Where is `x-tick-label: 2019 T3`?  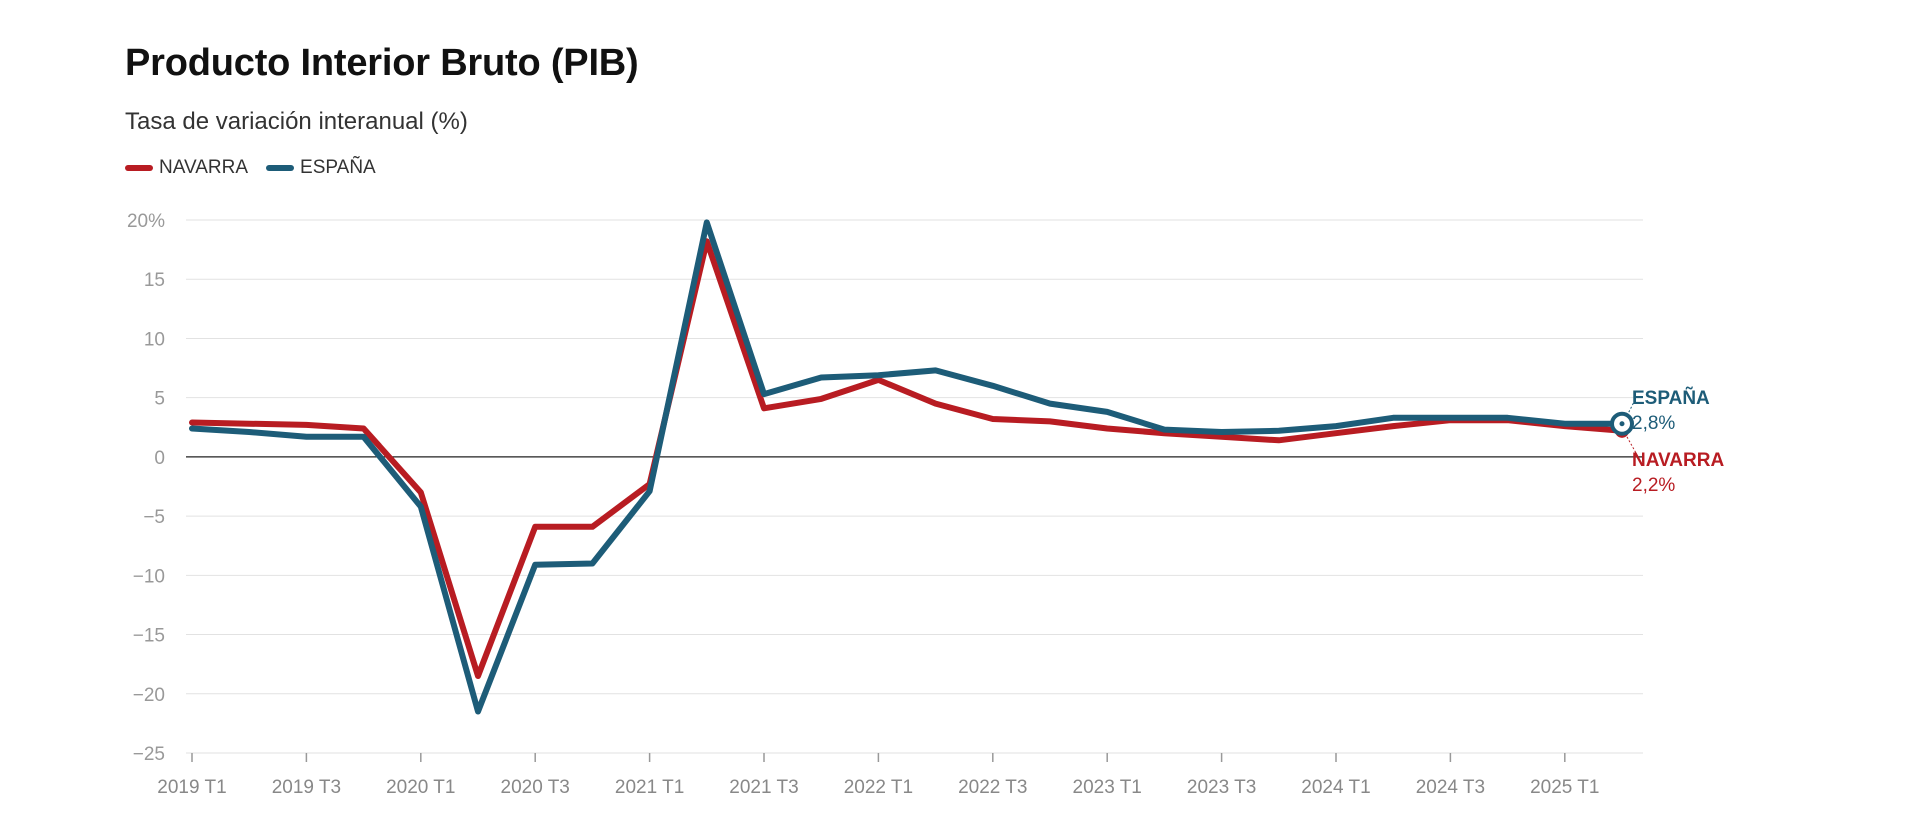 x-tick-label: 2019 T3 is located at coordinates (306, 787).